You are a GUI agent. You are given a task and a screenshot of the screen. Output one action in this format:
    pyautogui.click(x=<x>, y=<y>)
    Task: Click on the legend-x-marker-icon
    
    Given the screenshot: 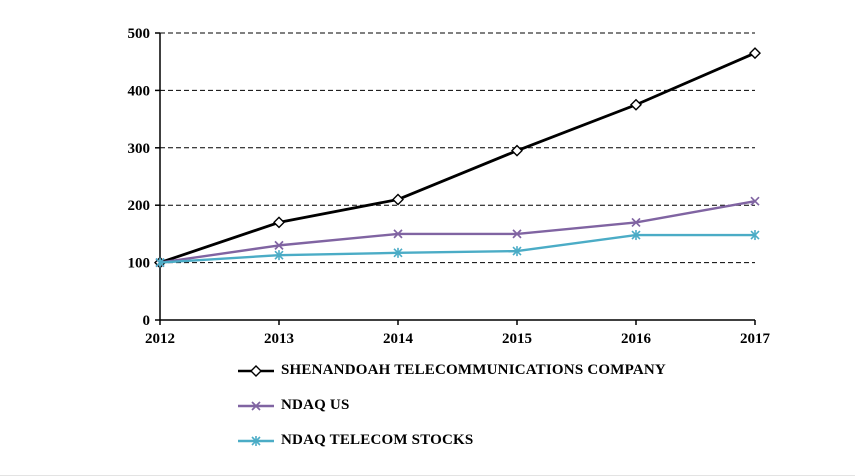 What is the action you would take?
    pyautogui.click(x=256, y=405)
    